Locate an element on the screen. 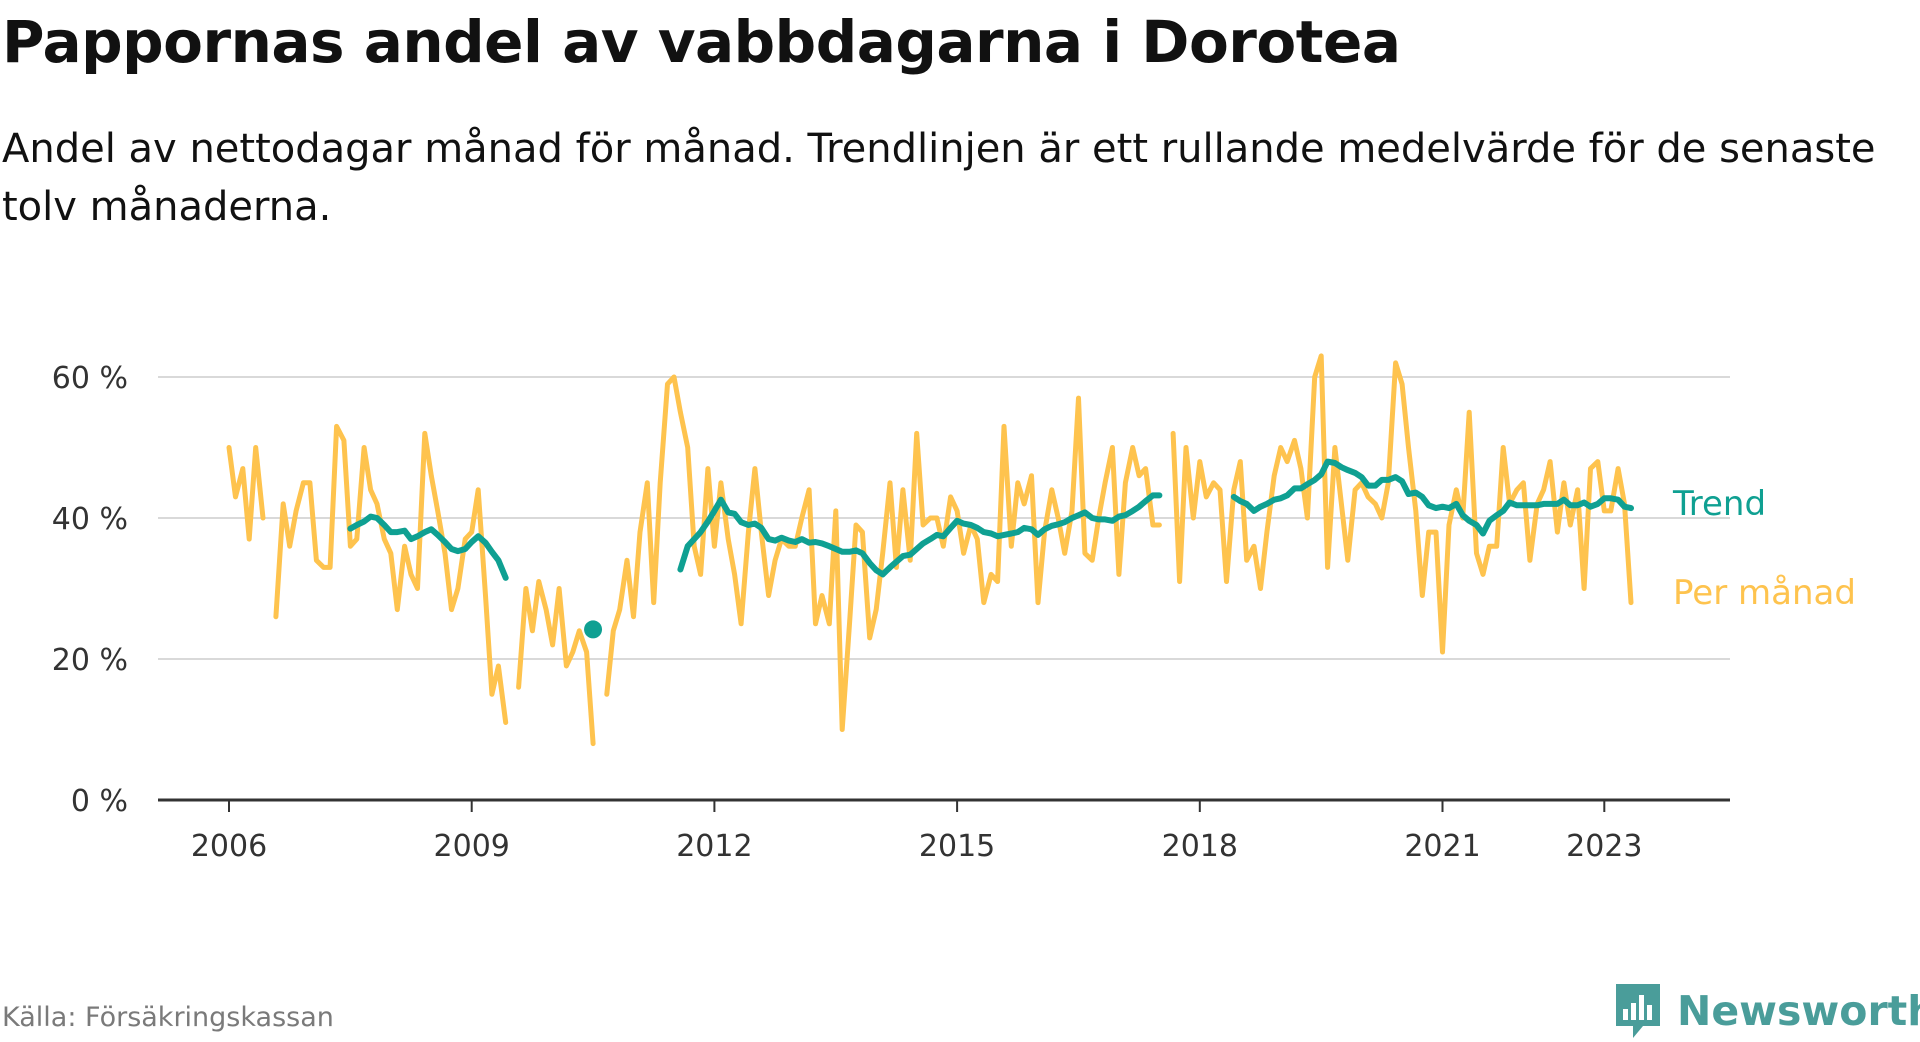 This screenshot has width=1920, height=1042. series-labels: Per månad Trend is located at coordinates (1764, 548).